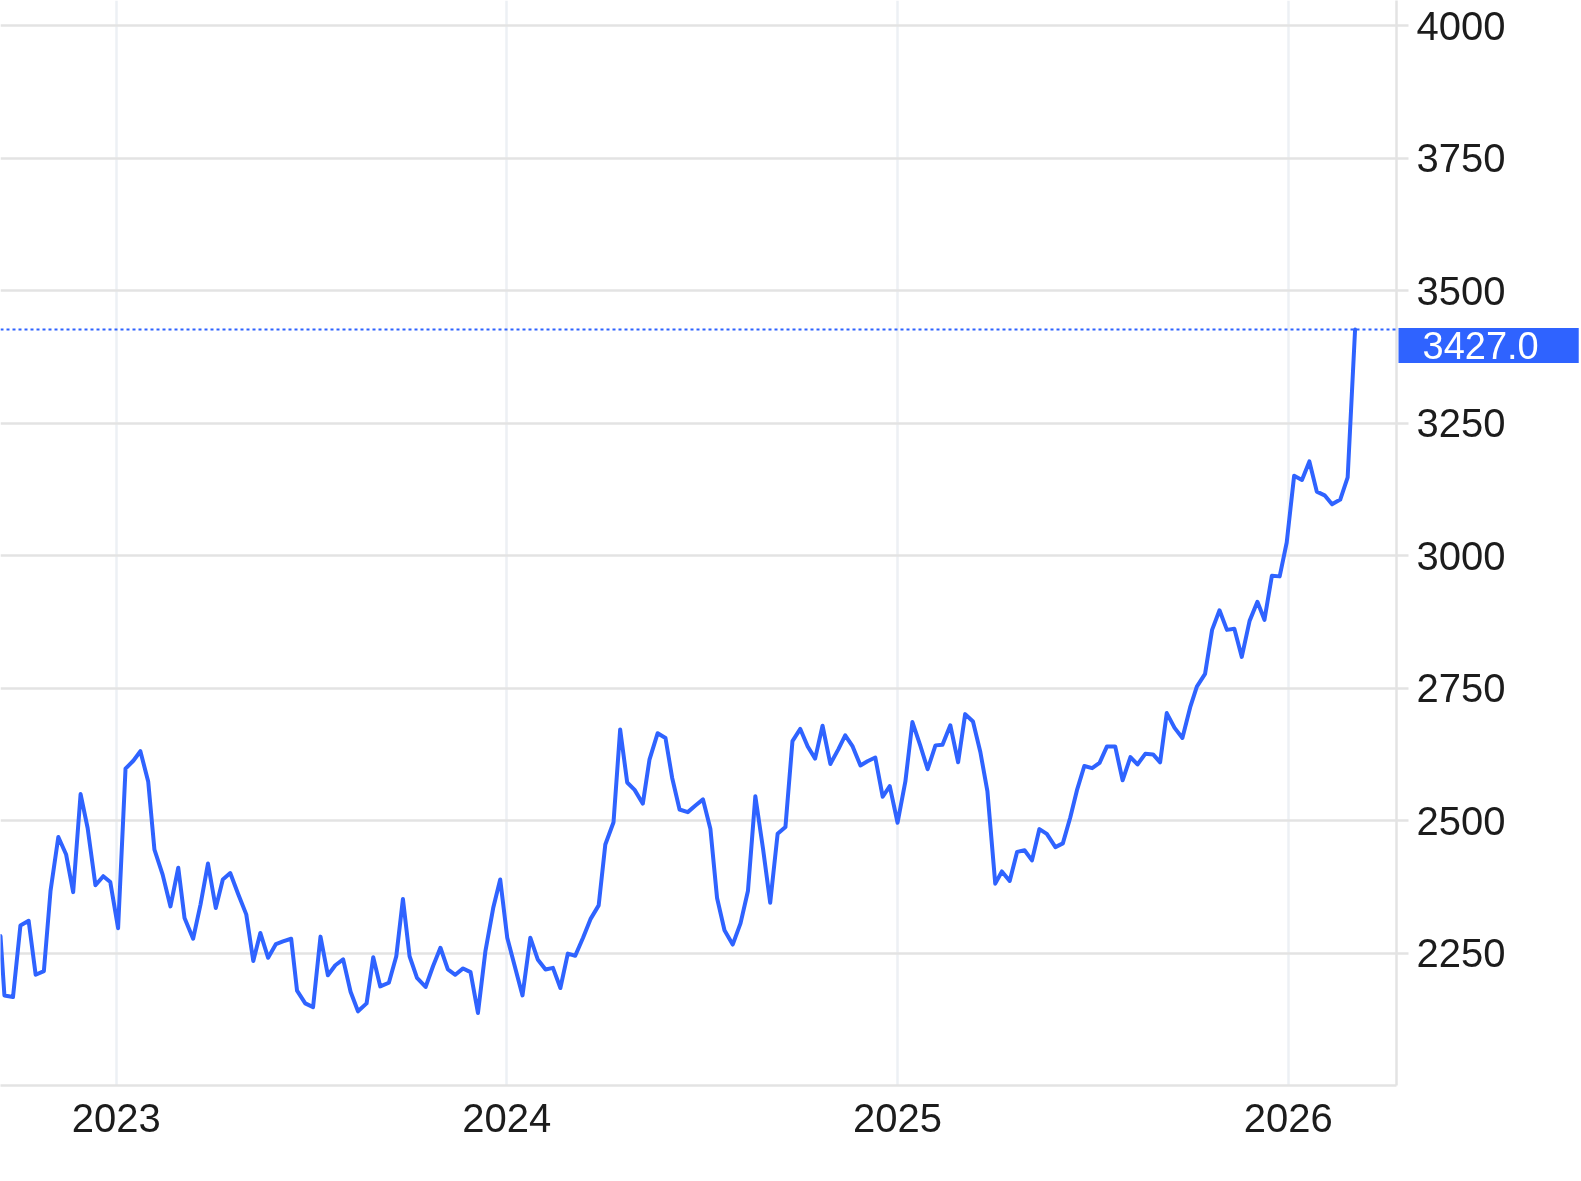 The image size is (1581, 1181). Describe the element at coordinates (898, 1117) in the screenshot. I see `x-tick-label: 2025` at that location.